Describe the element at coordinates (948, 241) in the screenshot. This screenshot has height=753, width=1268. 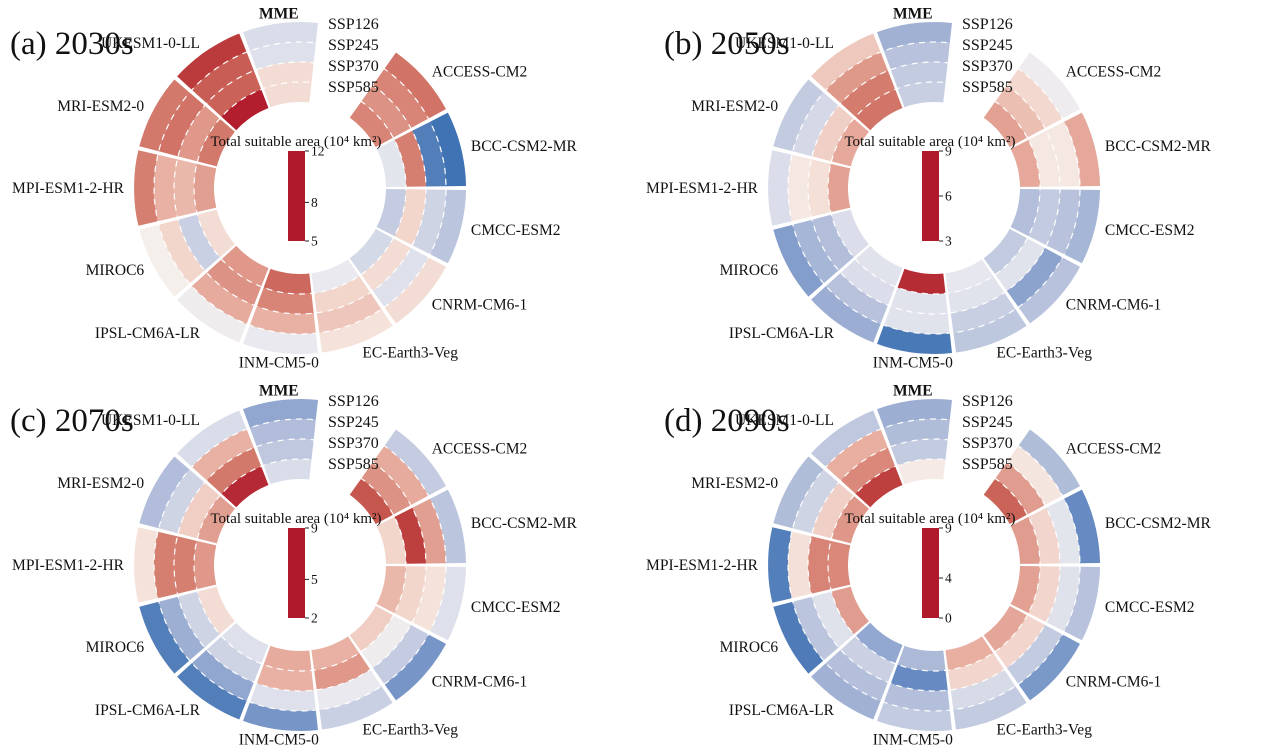
I see `colorbar-tick-label: 3` at that location.